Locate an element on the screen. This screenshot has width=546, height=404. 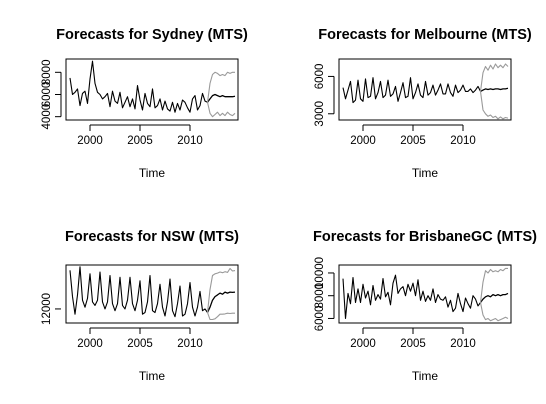
chart-title: Forecasts for Sydney (MTS) is located at coordinates (152, 35).